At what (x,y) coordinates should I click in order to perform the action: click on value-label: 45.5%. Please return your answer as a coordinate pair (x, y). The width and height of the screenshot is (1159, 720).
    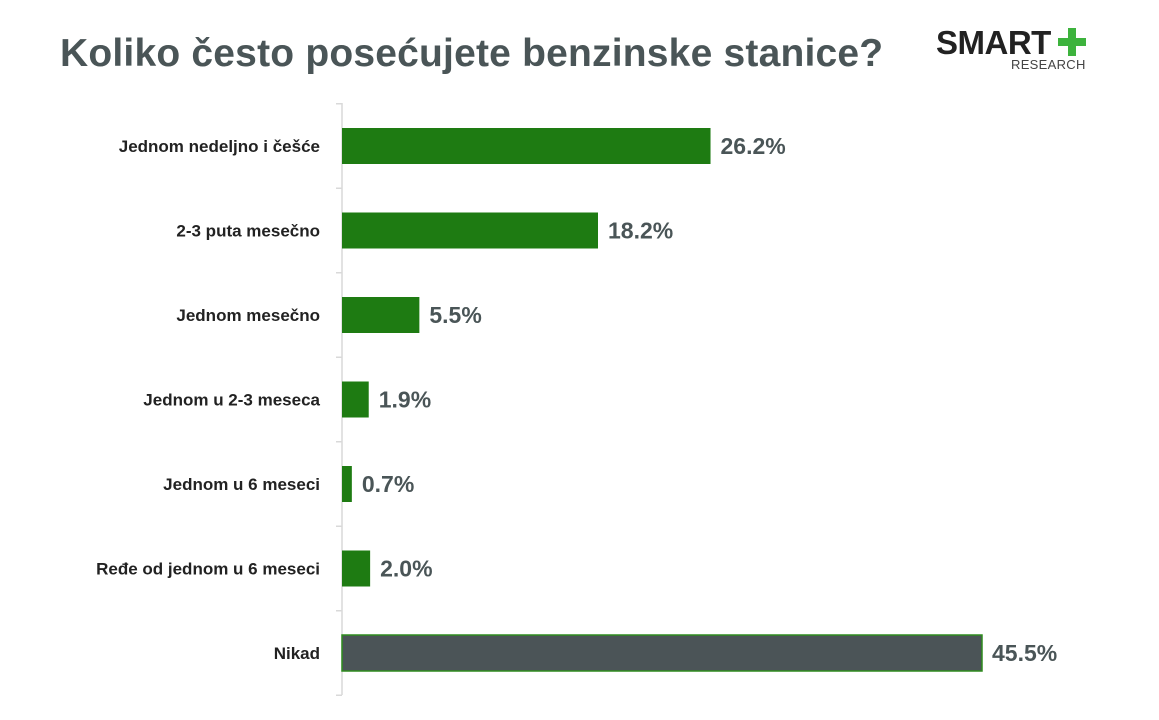
    Looking at the image, I should click on (1024, 653).